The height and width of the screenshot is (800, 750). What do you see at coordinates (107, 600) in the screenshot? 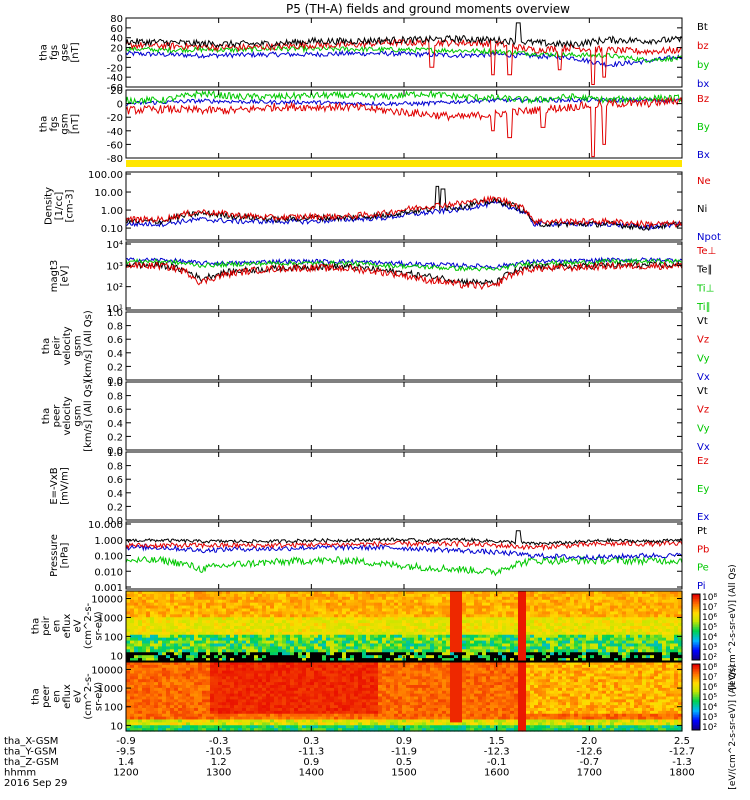
I see `y-tick-label: 10000` at bounding box center [107, 600].